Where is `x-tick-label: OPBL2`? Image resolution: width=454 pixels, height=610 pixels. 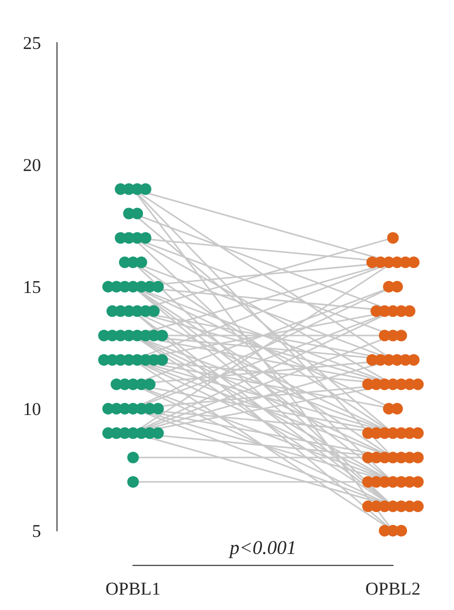 x-tick-label: OPBL2 is located at coordinates (393, 588).